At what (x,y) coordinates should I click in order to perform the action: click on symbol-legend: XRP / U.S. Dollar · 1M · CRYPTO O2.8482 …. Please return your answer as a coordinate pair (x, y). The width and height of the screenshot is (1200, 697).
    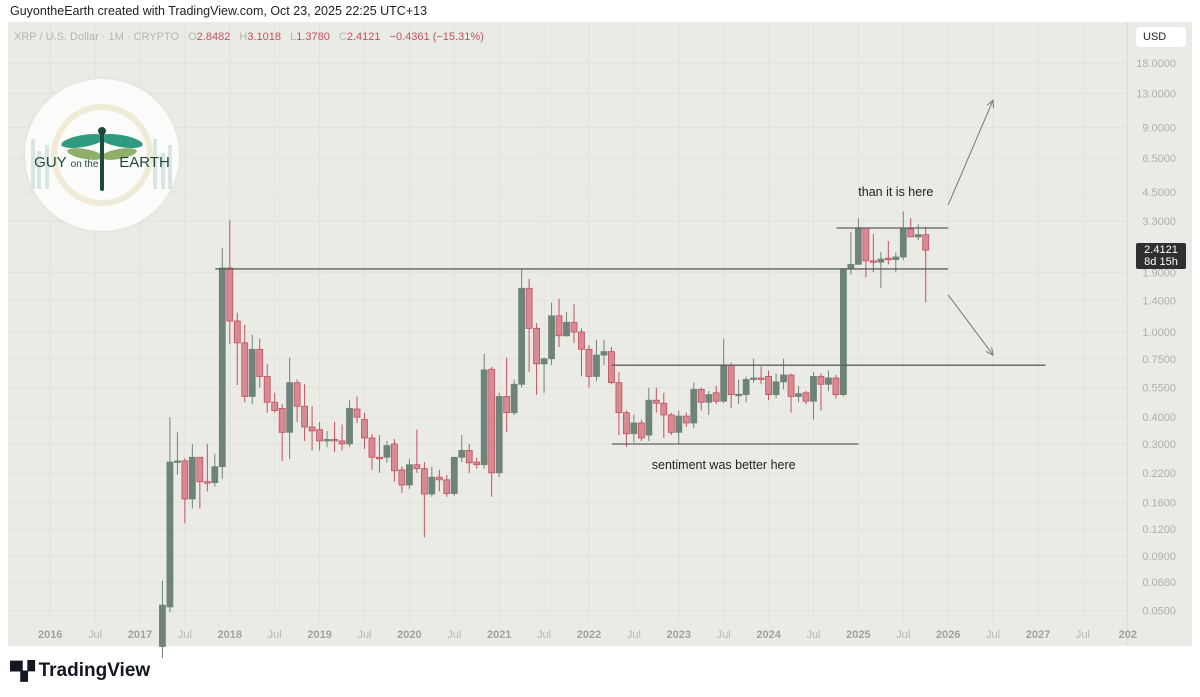
    Looking at the image, I should click on (249, 37).